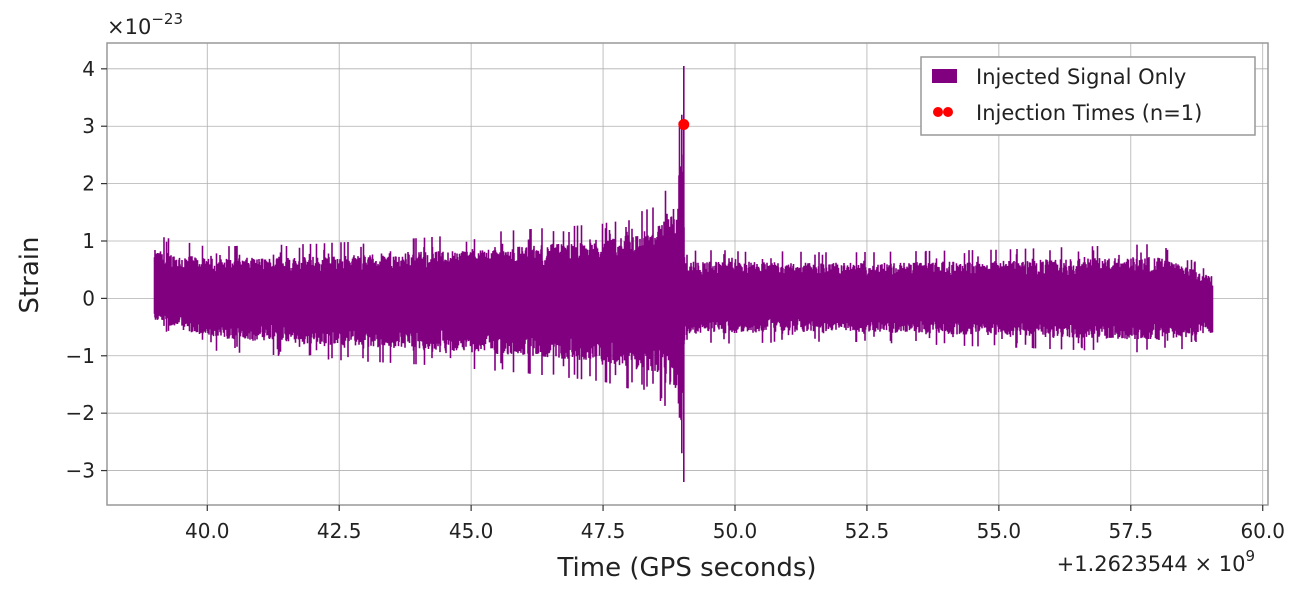 This screenshot has height=598, width=1308. I want to click on y-tick-label: 1, so click(88, 241).